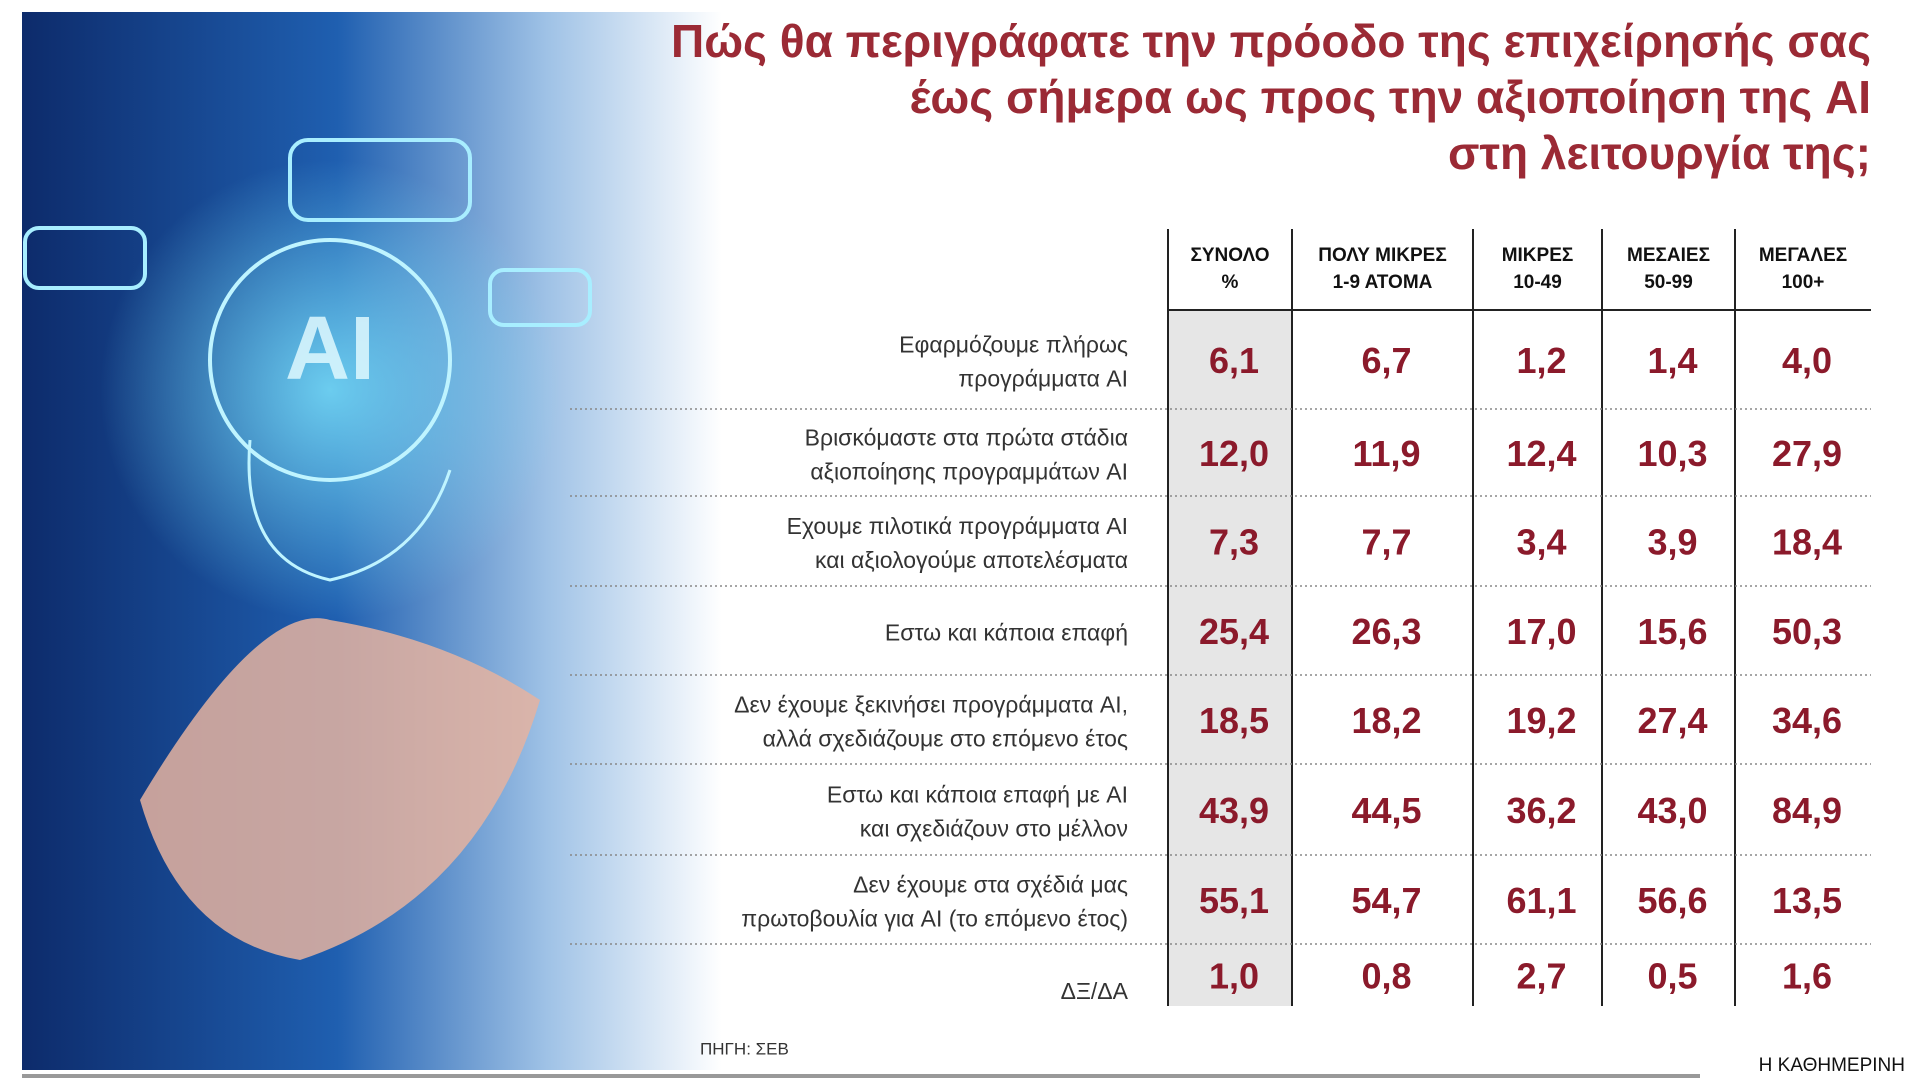 The image size is (1920, 1080). I want to click on cell-value: 84,9, so click(1807, 810).